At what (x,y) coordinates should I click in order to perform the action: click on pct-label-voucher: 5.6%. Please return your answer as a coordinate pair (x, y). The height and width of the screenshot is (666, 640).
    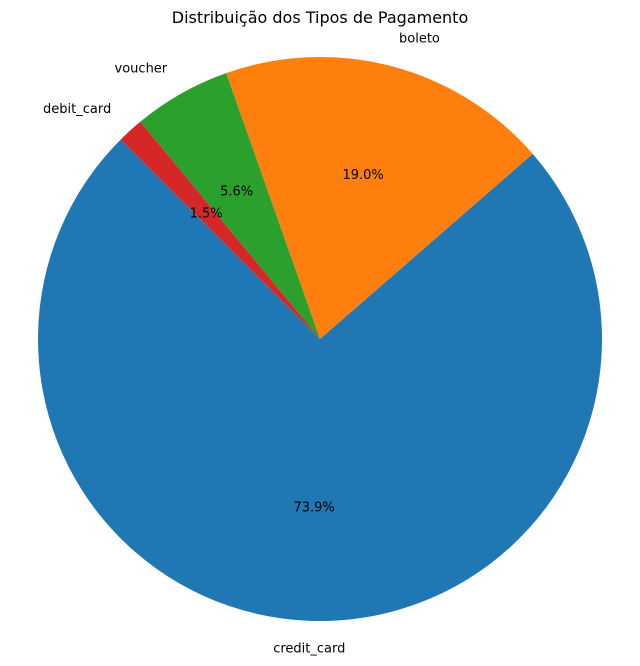
    Looking at the image, I should click on (236, 191).